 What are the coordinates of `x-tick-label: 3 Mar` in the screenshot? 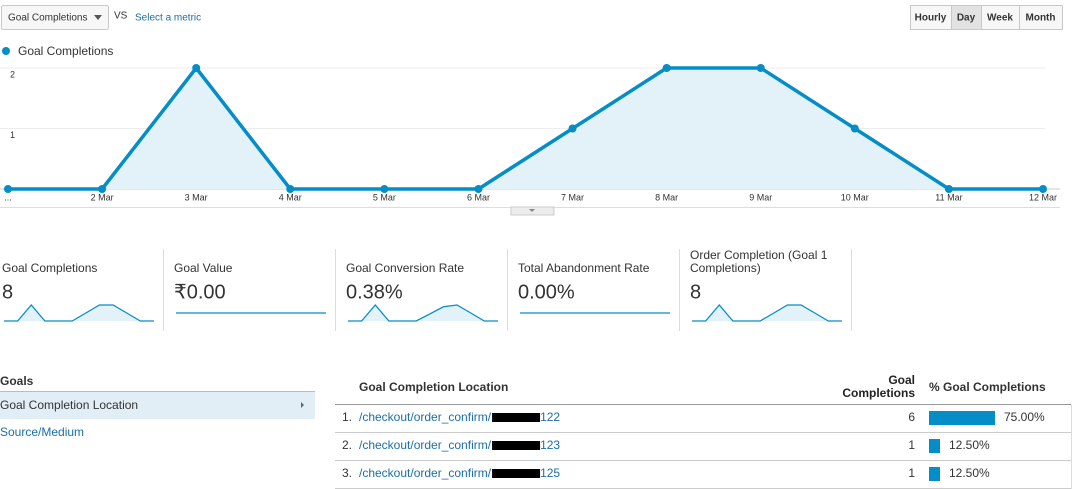 It's located at (196, 197).